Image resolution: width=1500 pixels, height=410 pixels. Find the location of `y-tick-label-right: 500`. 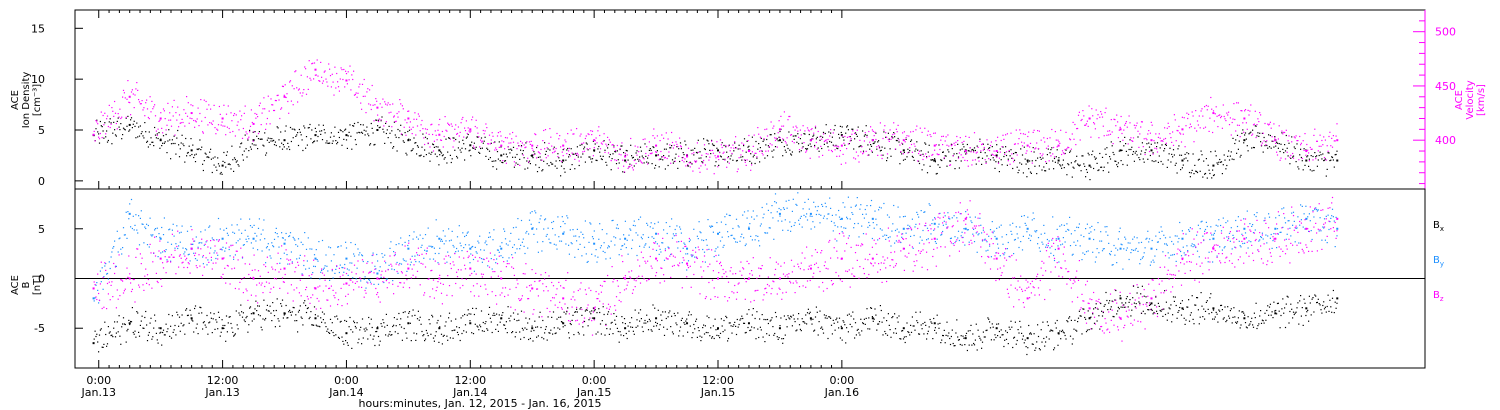

y-tick-label-right: 500 is located at coordinates (1445, 32).